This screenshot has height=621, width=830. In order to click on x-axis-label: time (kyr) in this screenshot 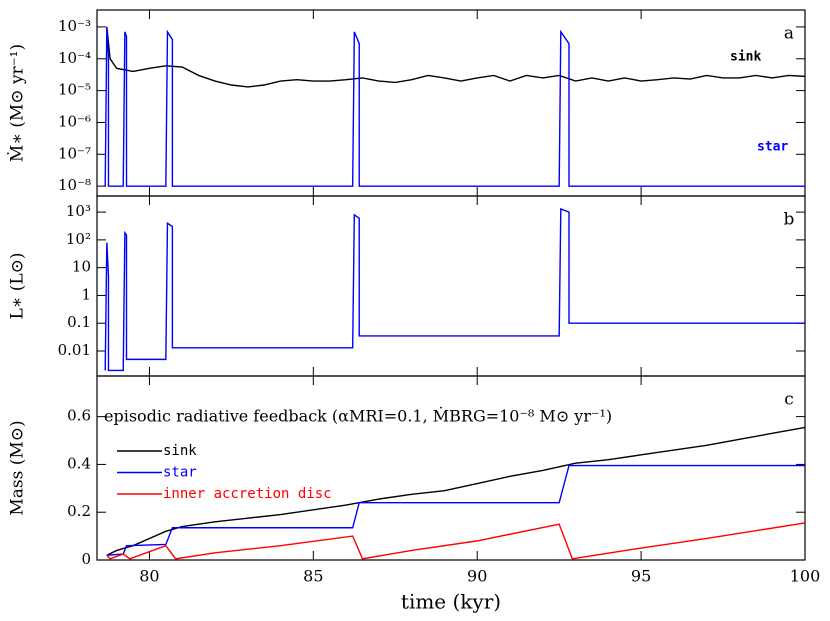, I will do `click(451, 602)`.